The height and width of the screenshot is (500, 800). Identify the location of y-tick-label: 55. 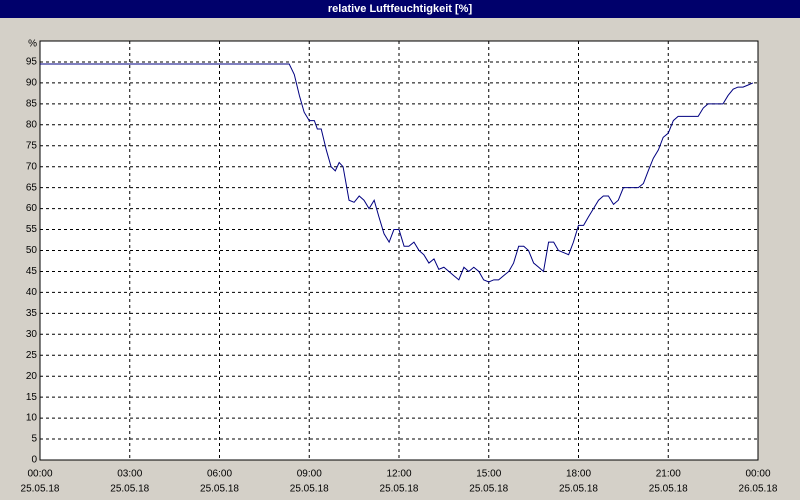
(32, 229).